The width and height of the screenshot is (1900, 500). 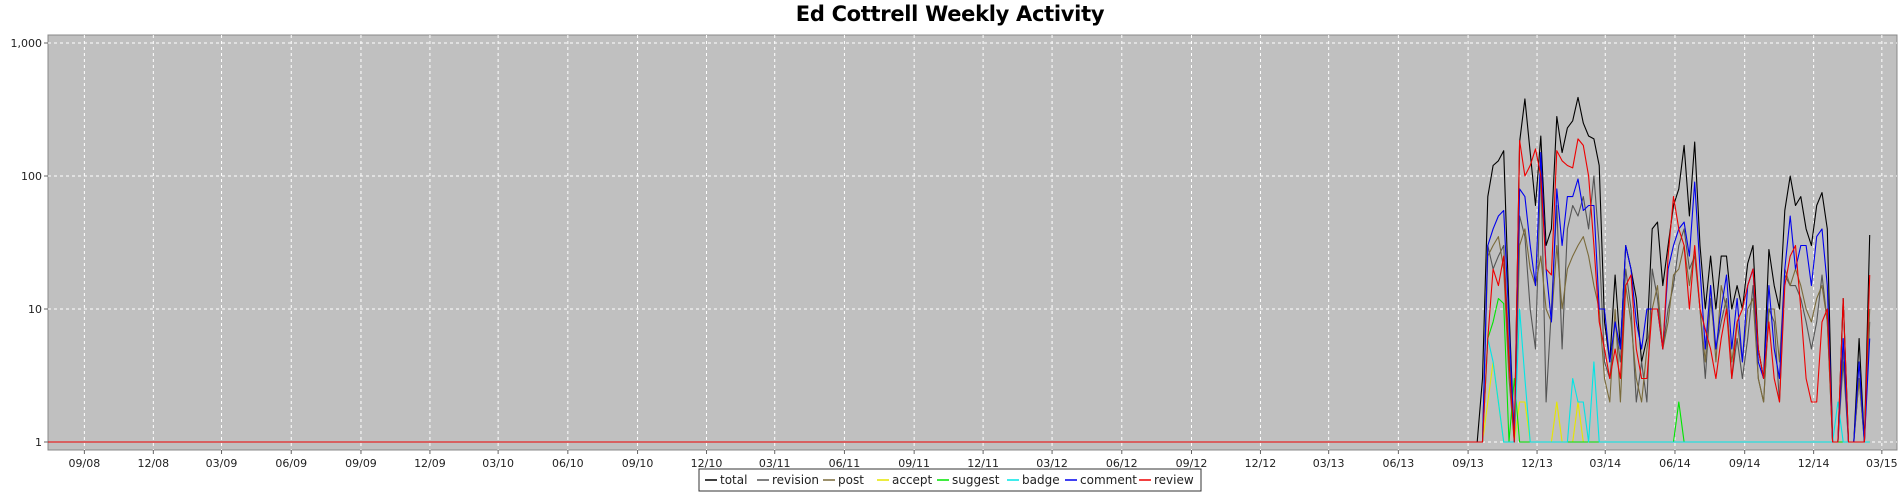 What do you see at coordinates (1261, 463) in the screenshot?
I see `x-tick-label: 12/12` at bounding box center [1261, 463].